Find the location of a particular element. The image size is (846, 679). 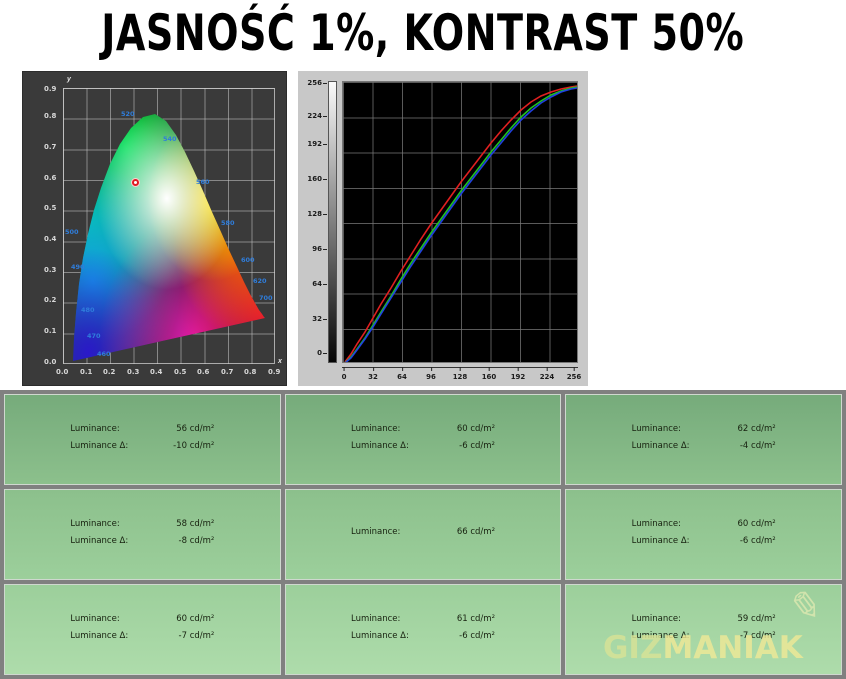

cie-wavelength-470: 470 is located at coordinates (94, 336).